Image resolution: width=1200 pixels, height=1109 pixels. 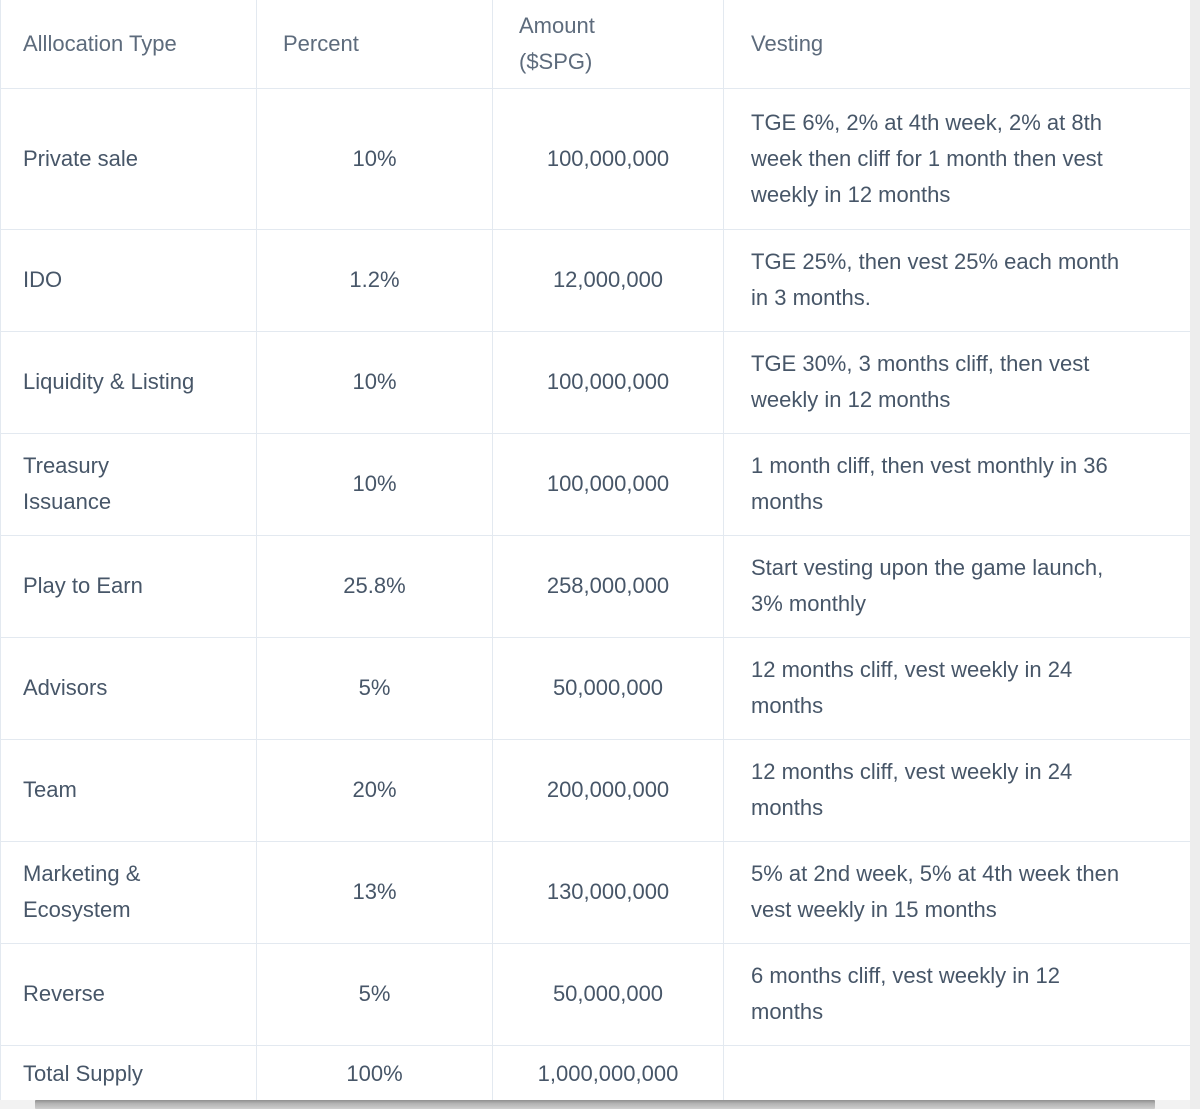 I want to click on cell-allocation-type: Reverse, so click(x=128, y=994).